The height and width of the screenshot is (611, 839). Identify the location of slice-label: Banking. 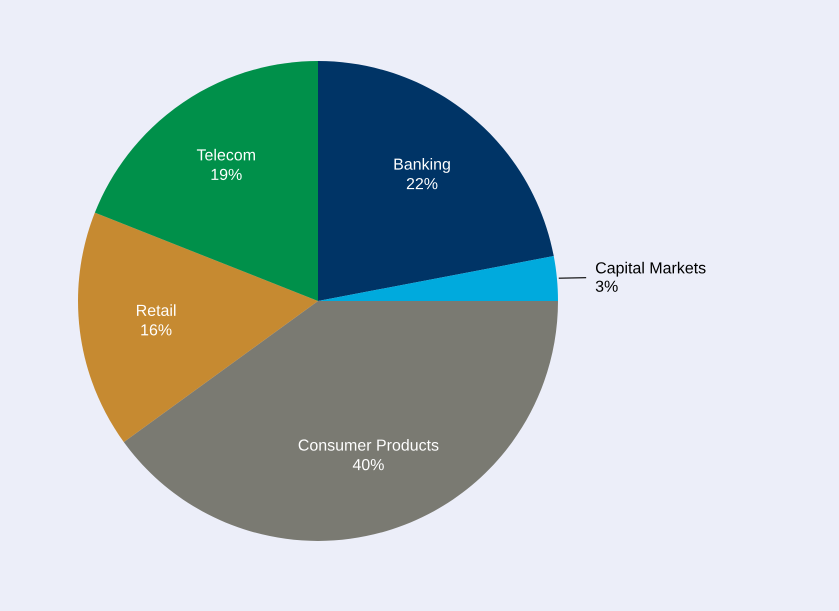
(422, 165).